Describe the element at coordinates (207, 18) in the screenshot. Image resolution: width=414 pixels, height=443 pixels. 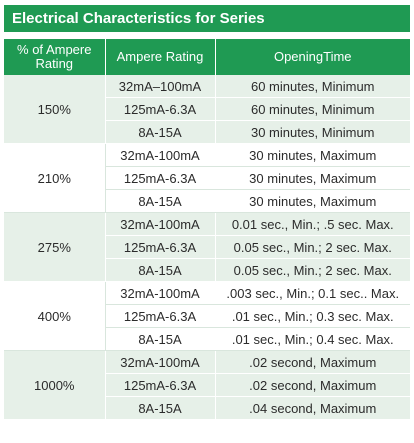
I see `table-title: Electrical Characteristics for Series` at that location.